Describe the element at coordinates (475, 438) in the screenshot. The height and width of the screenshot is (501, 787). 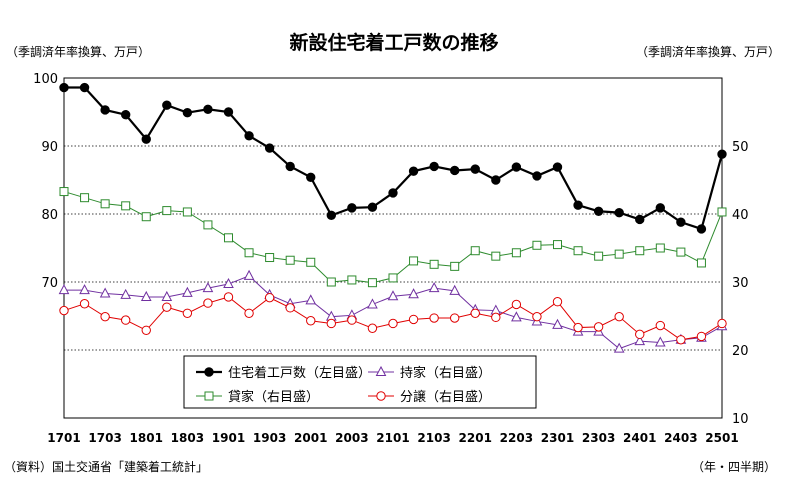
I see `x-tick-label: 2201` at that location.